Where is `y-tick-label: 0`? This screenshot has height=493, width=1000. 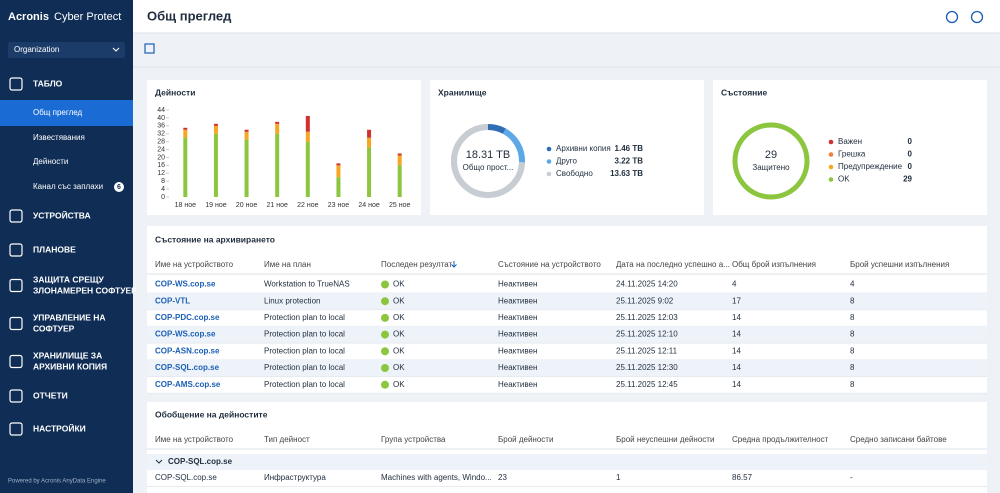
y-tick-label: 0 is located at coordinates (163, 197).